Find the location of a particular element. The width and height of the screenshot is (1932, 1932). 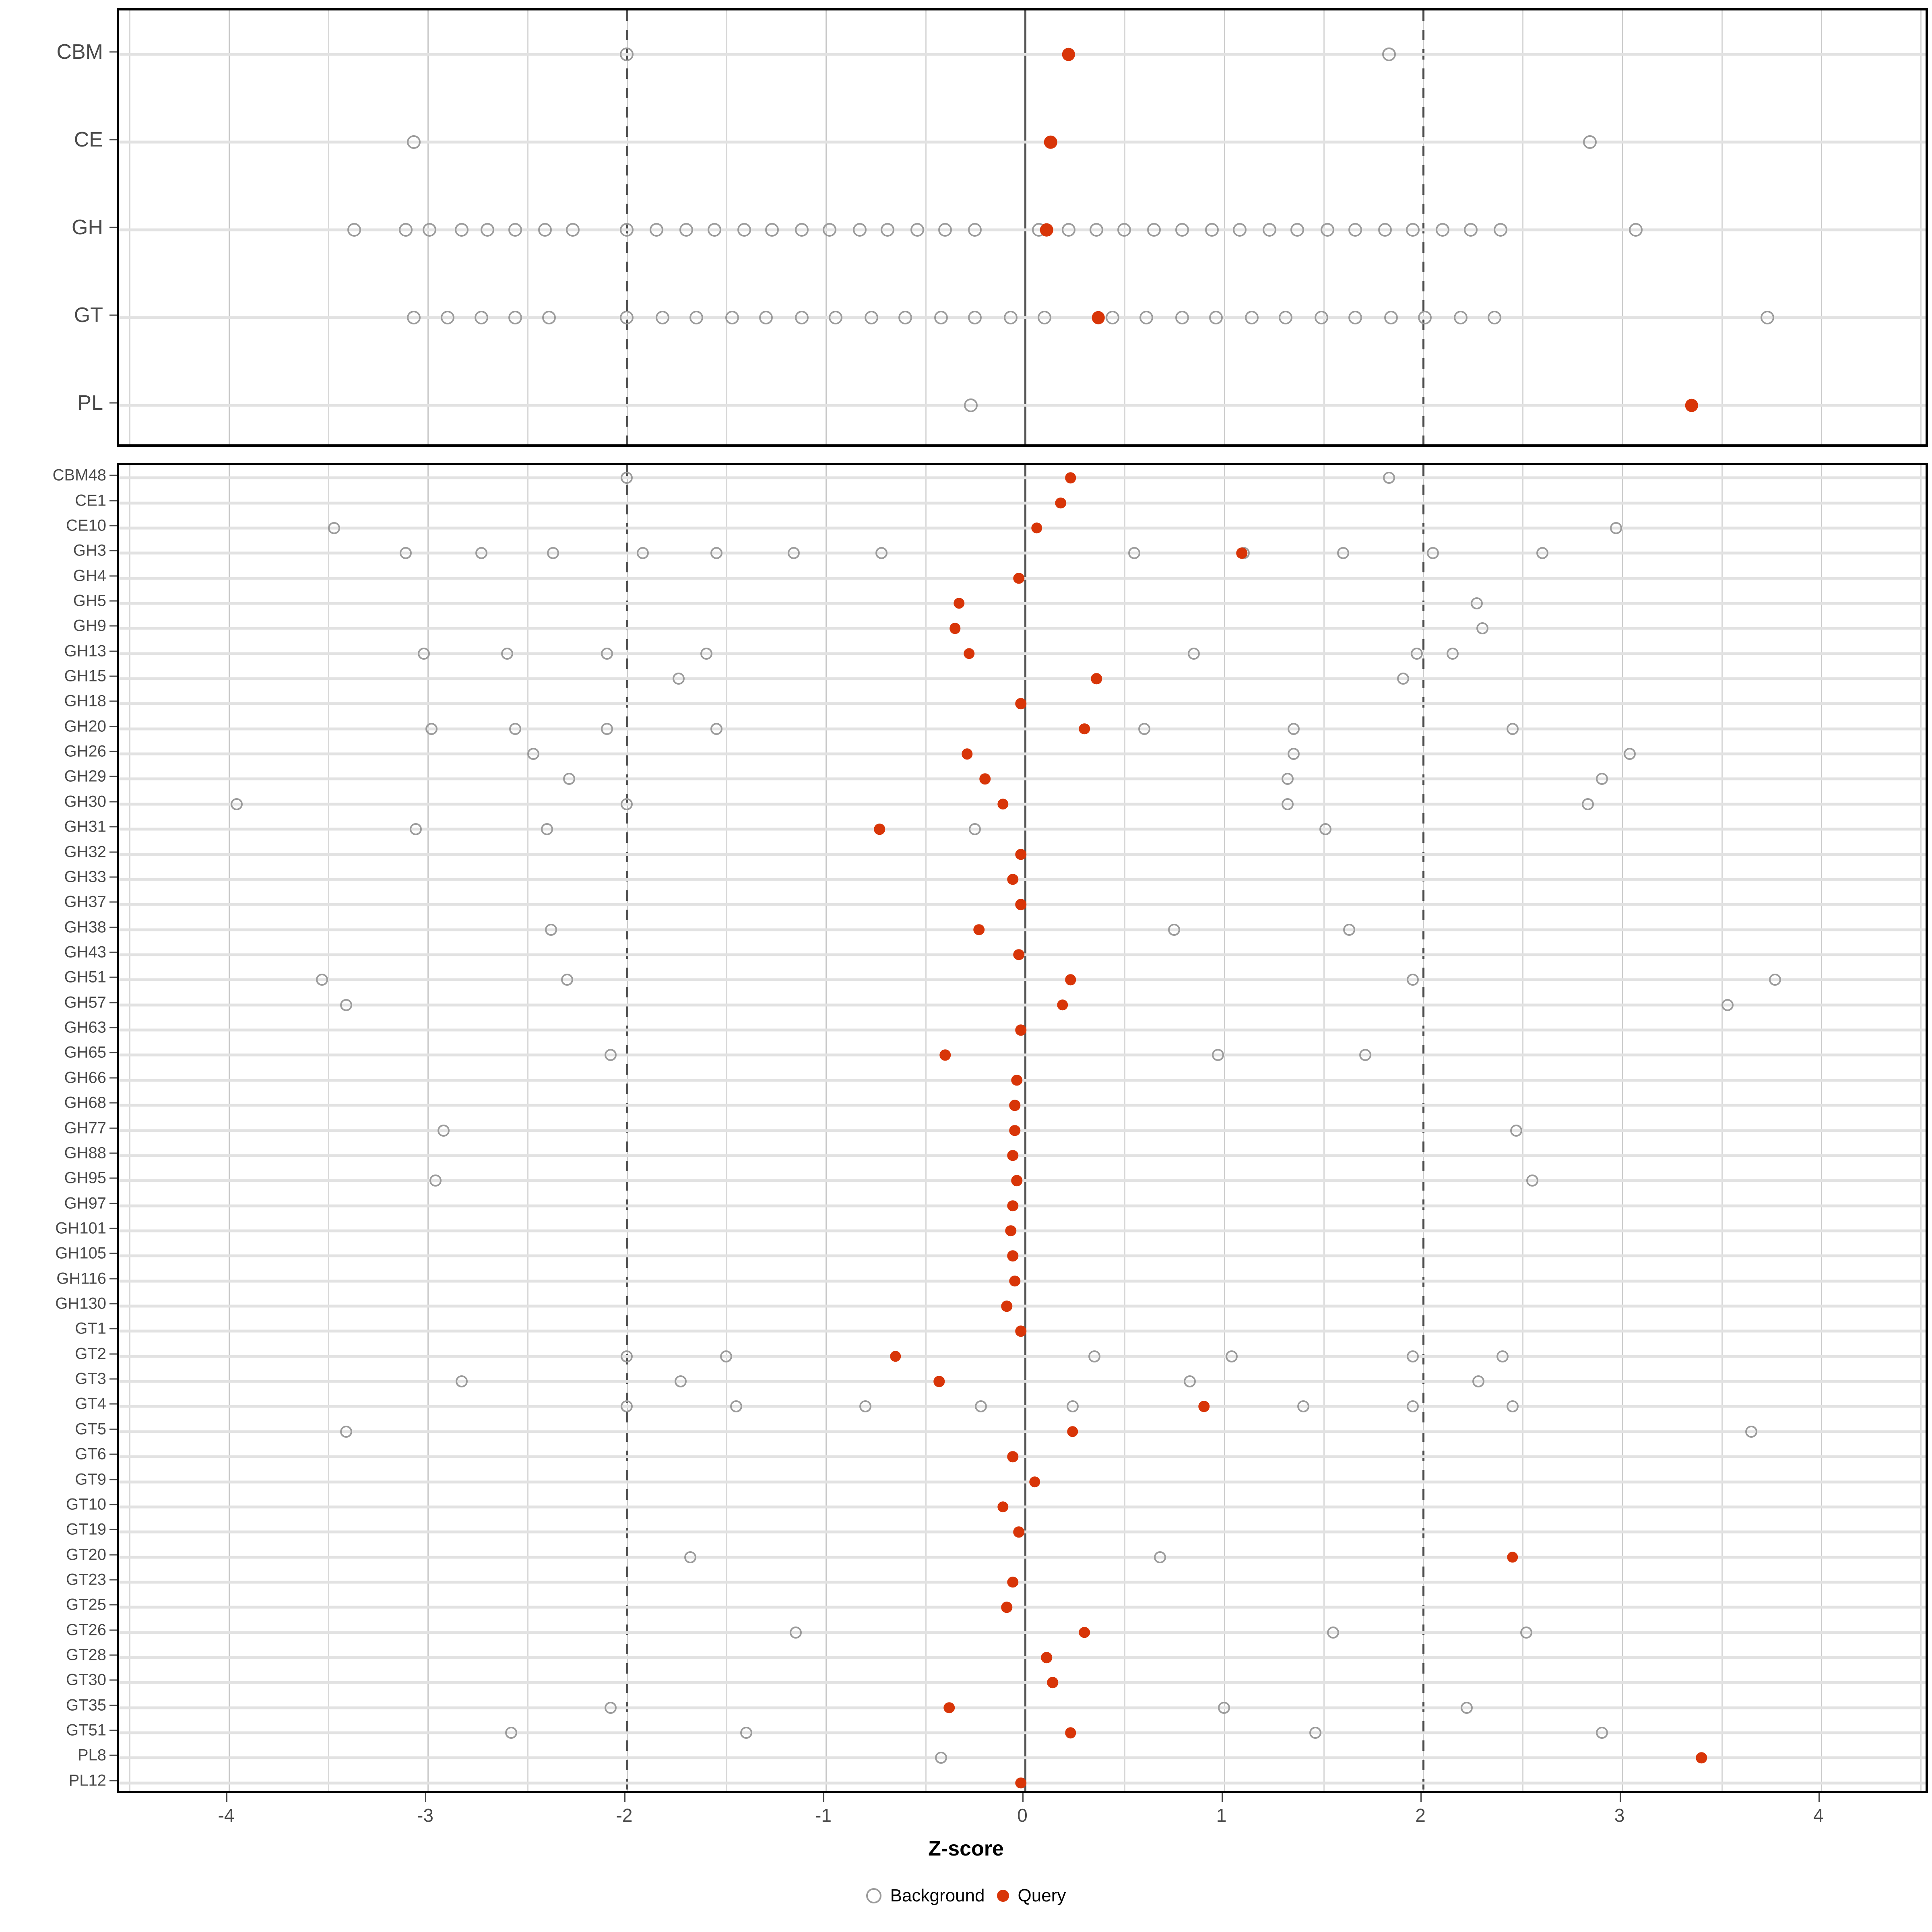

filled-circle-icon is located at coordinates (1003, 1896).